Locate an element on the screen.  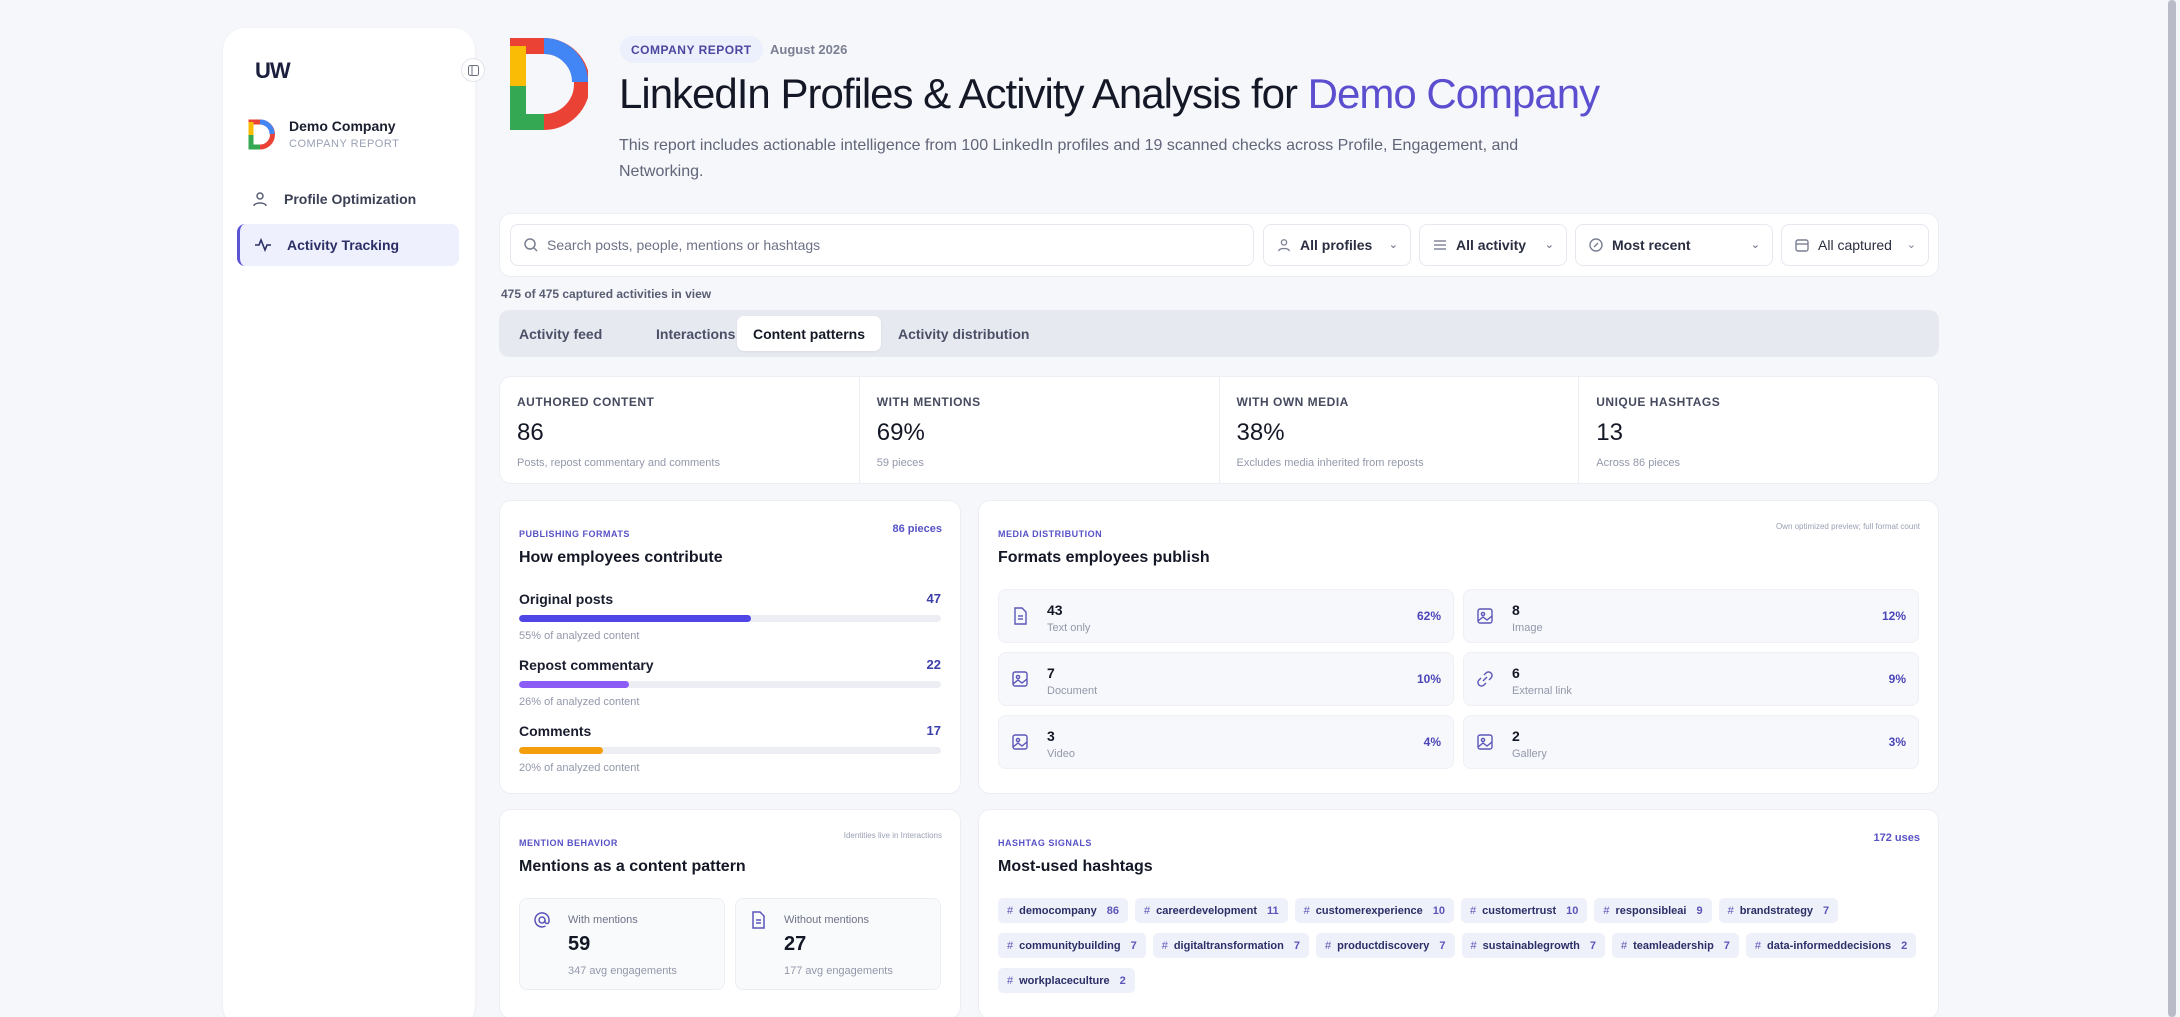
mention-label: With mentions is located at coordinates (603, 920).